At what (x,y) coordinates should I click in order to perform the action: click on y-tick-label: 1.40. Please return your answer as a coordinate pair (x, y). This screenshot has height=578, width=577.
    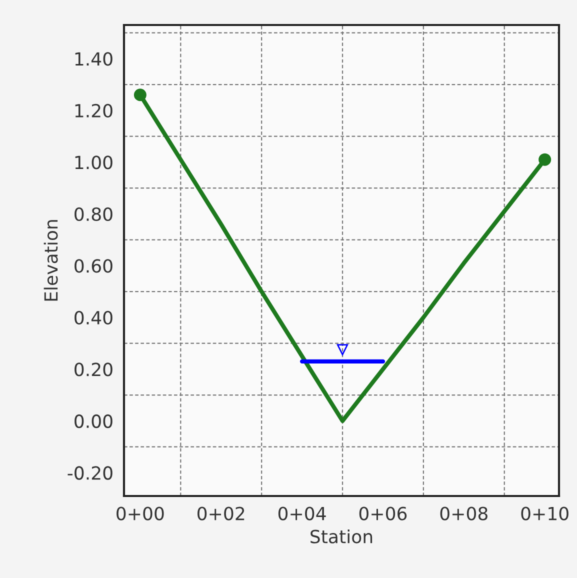
    Looking at the image, I should click on (93, 59).